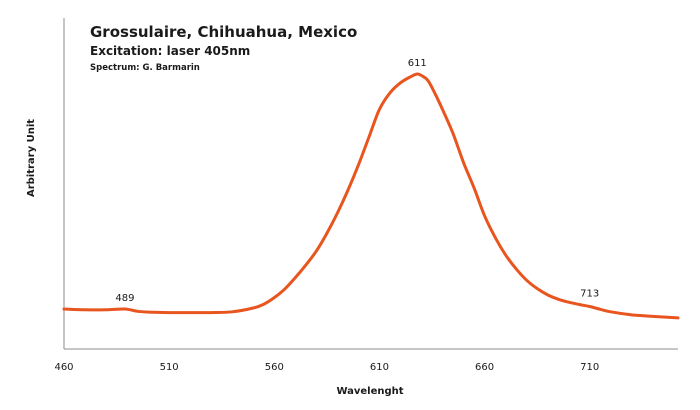  Describe the element at coordinates (484, 367) in the screenshot. I see `x-tick-label: 660` at that location.